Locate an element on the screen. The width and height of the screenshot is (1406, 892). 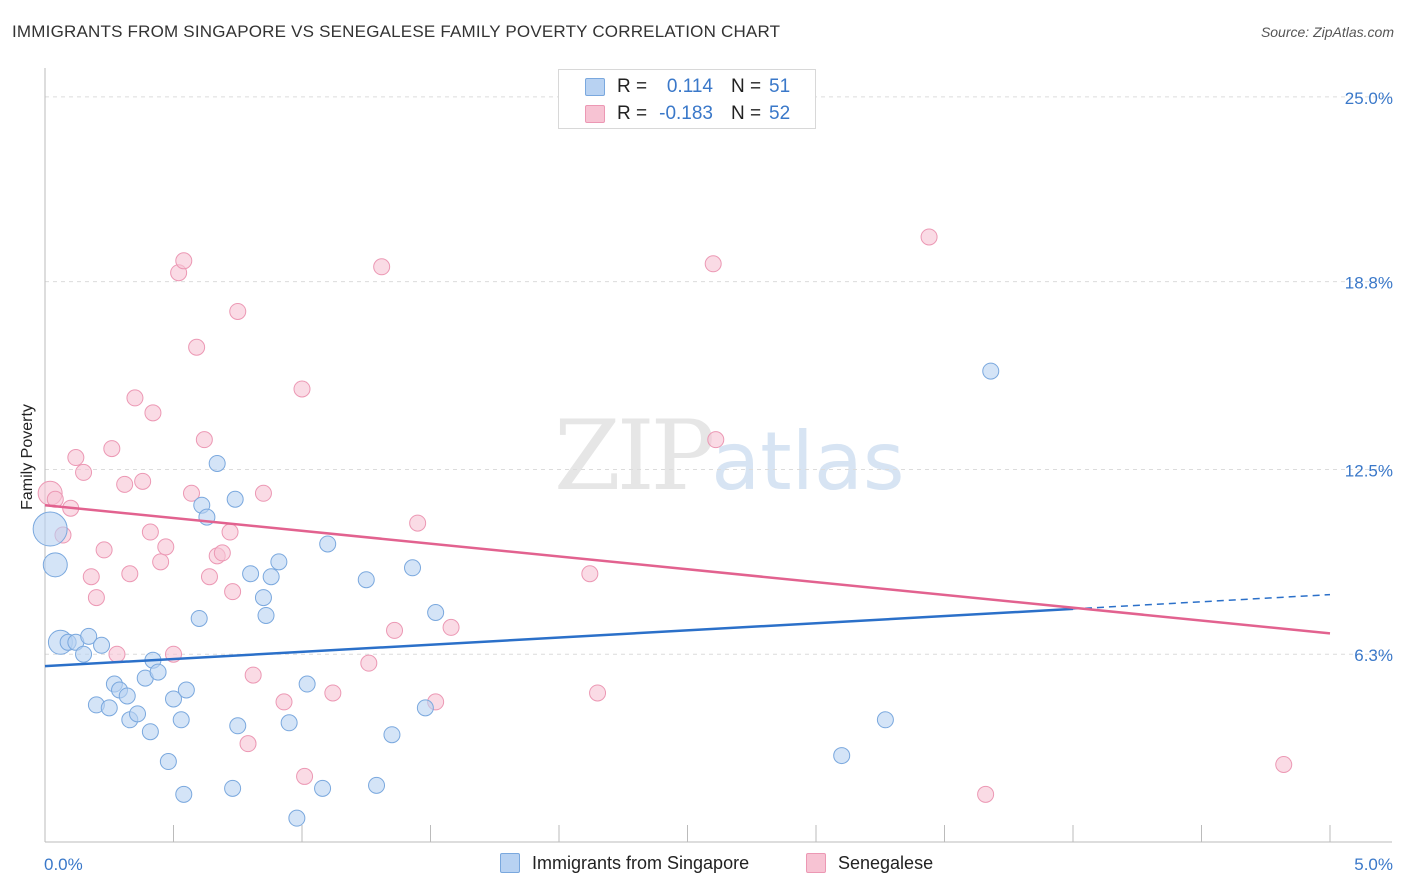
correlation-legend: R = 0.114 N = 51 R = -0.183 N = 52 is located at coordinates (687, 99).